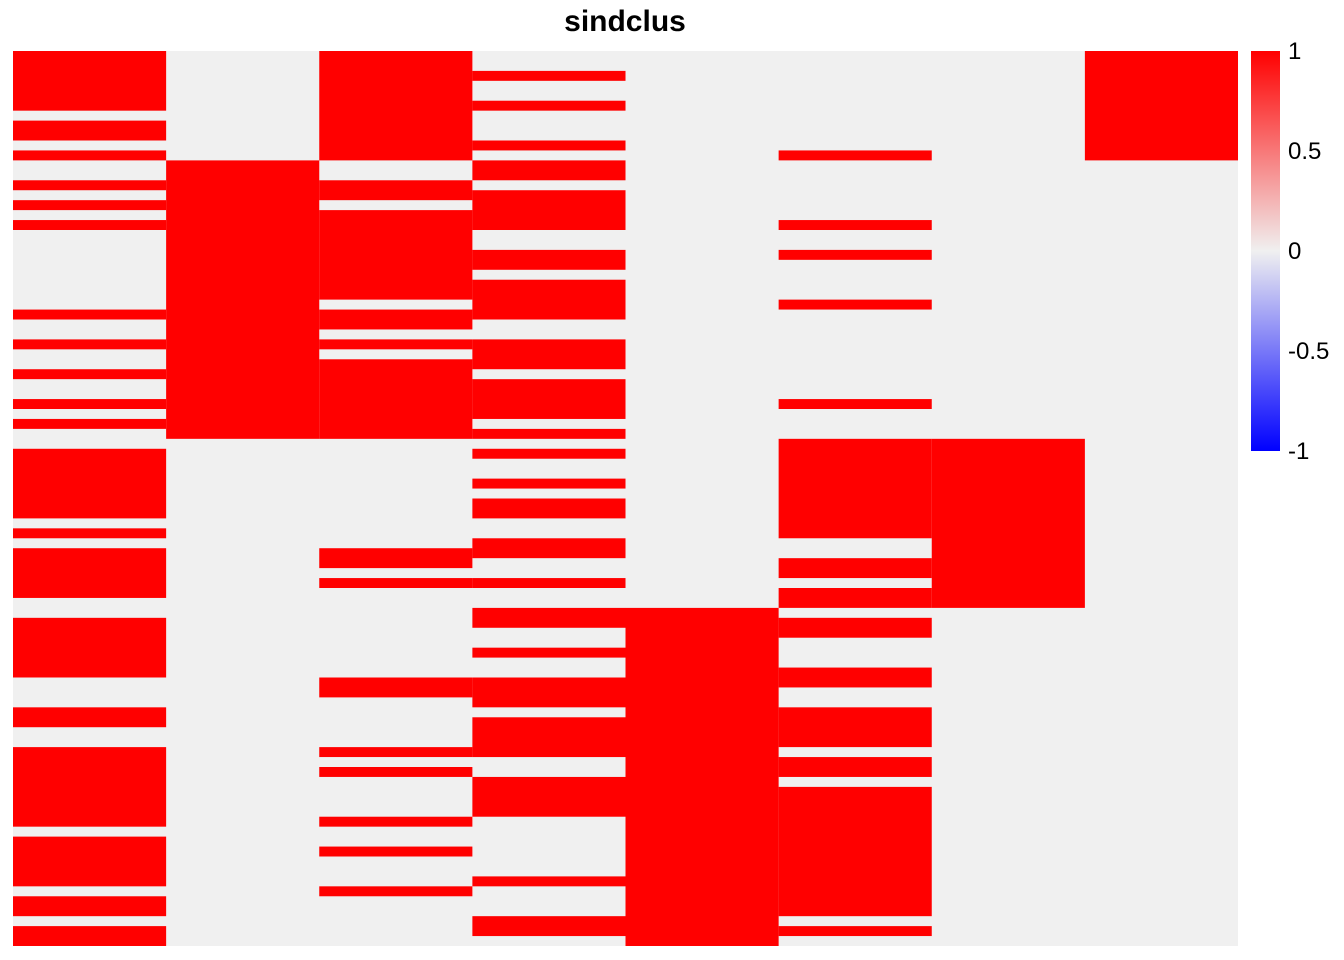 The image size is (1344, 960). Describe the element at coordinates (625, 21) in the screenshot. I see `chart-title: sindclus` at that location.